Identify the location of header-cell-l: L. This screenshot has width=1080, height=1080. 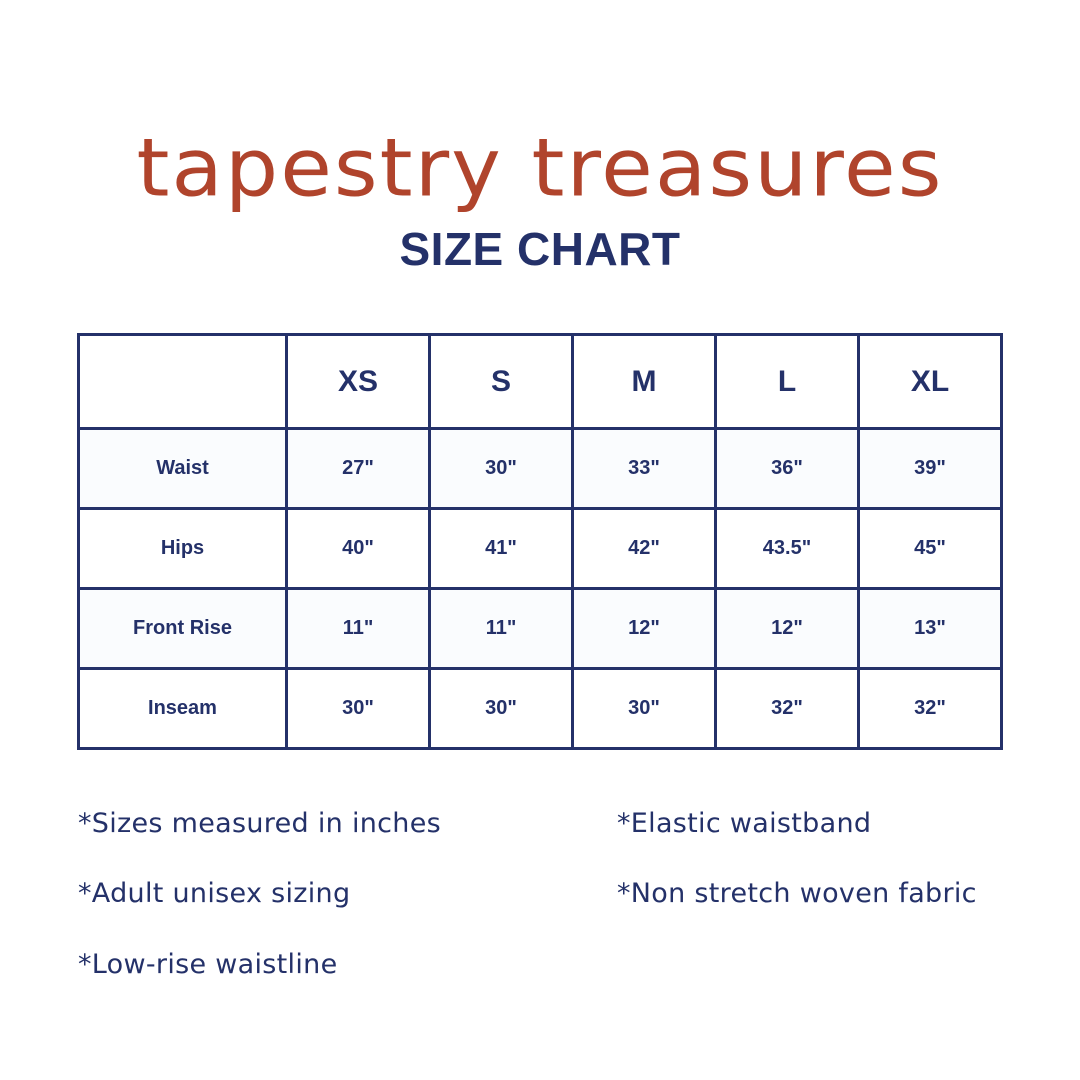
(787, 381).